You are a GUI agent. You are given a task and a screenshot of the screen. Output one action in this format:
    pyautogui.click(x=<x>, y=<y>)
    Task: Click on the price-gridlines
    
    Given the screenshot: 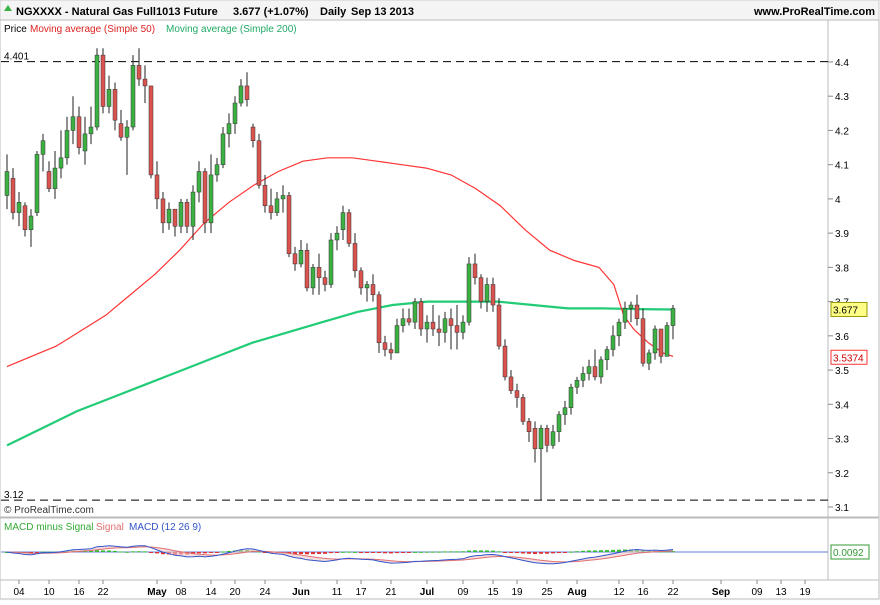 What is the action you would take?
    pyautogui.click(x=830, y=284)
    